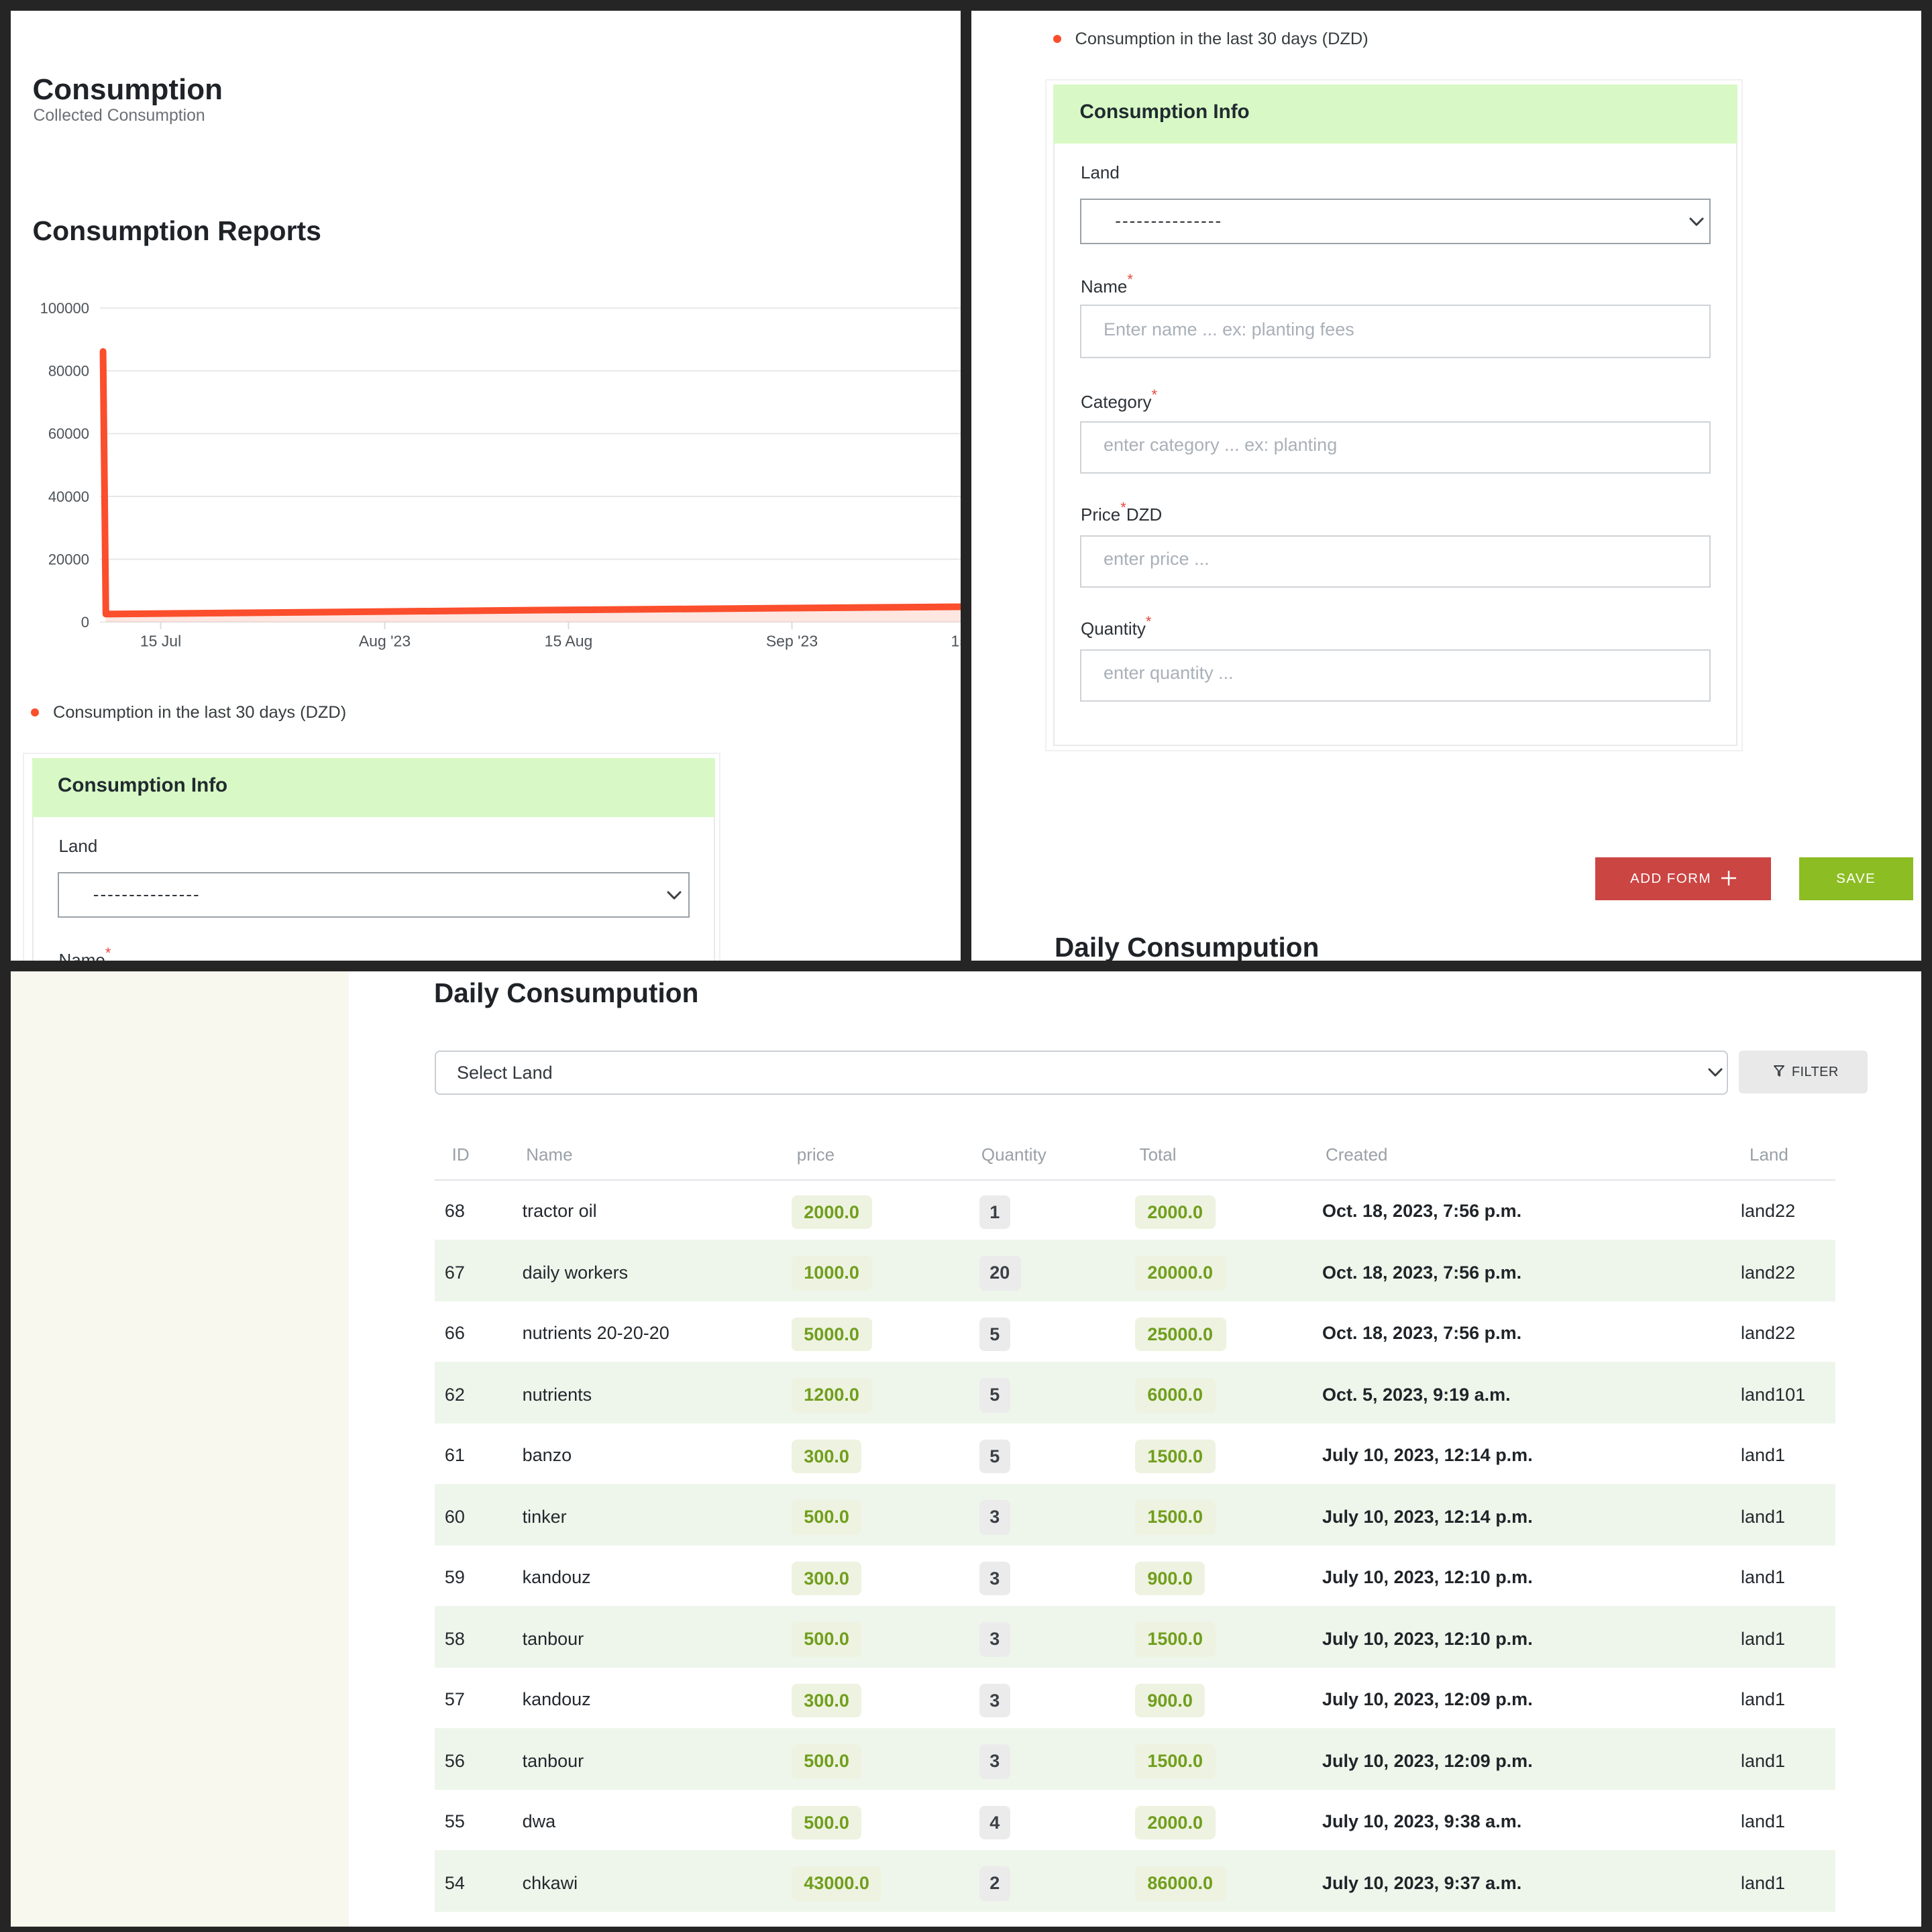  Describe the element at coordinates (84, 622) in the screenshot. I see `svg-text: 0` at that location.